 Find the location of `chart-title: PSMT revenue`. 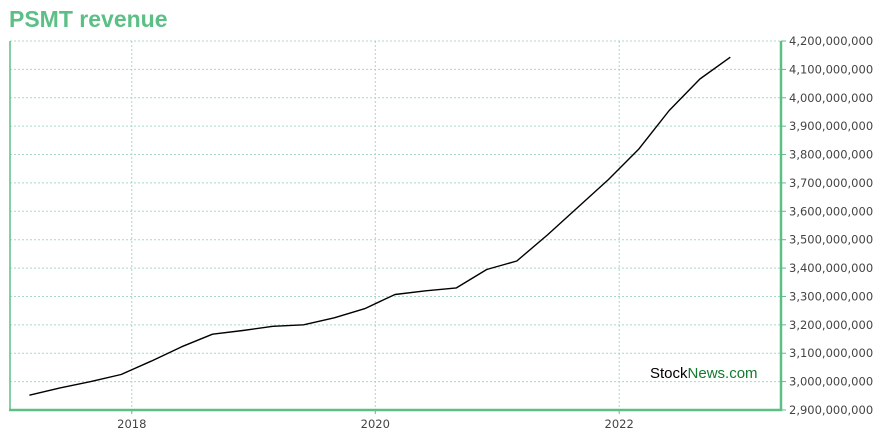

chart-title: PSMT revenue is located at coordinates (88, 19).